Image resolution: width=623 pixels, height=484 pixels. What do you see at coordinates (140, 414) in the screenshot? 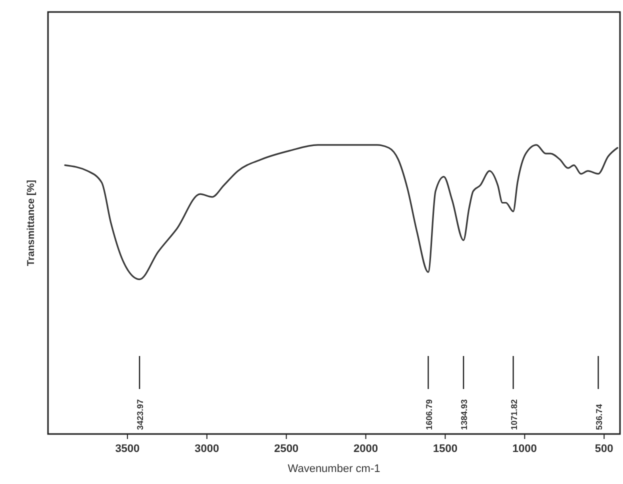
I see `ref-line-label: 3423.97` at bounding box center [140, 414].